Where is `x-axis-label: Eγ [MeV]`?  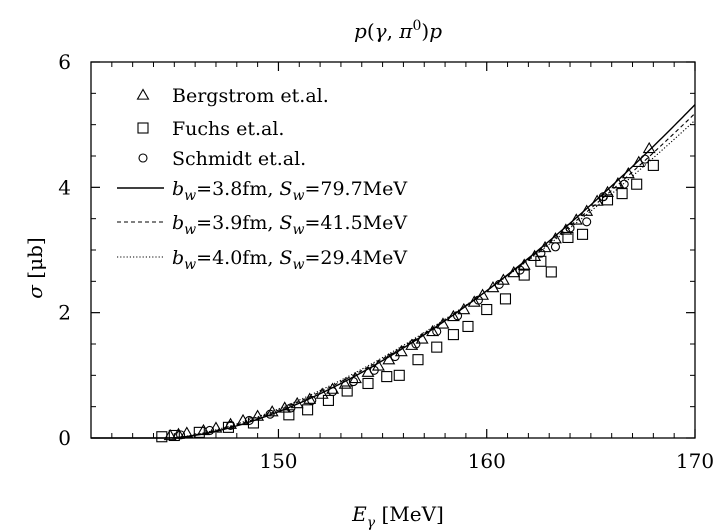 x-axis-label: Eγ [MeV] is located at coordinates (397, 516).